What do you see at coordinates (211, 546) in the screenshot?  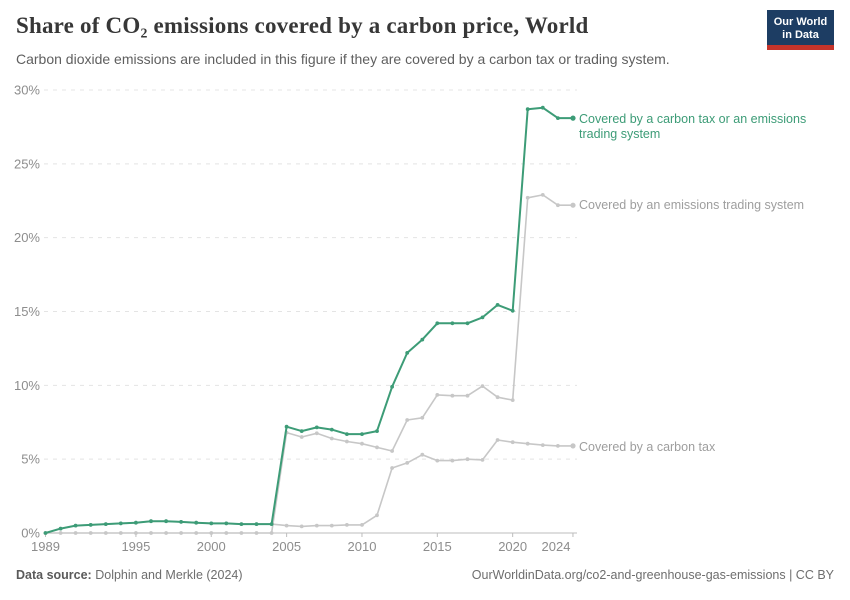 I see `x-axis-tick-label: 2000` at bounding box center [211, 546].